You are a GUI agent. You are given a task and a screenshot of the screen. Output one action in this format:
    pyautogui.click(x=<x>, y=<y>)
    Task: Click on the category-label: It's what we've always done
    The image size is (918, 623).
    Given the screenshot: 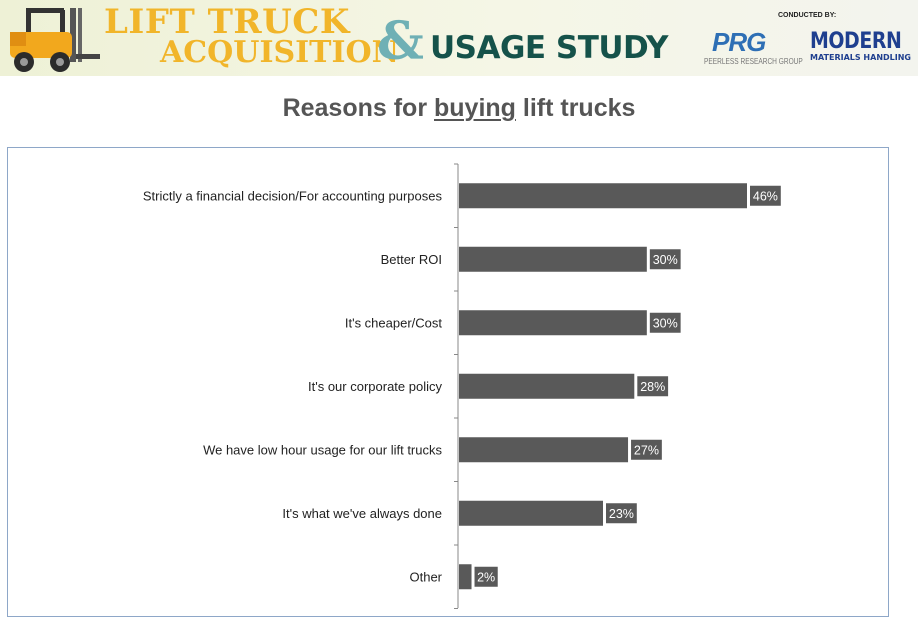 What is the action you would take?
    pyautogui.click(x=362, y=513)
    